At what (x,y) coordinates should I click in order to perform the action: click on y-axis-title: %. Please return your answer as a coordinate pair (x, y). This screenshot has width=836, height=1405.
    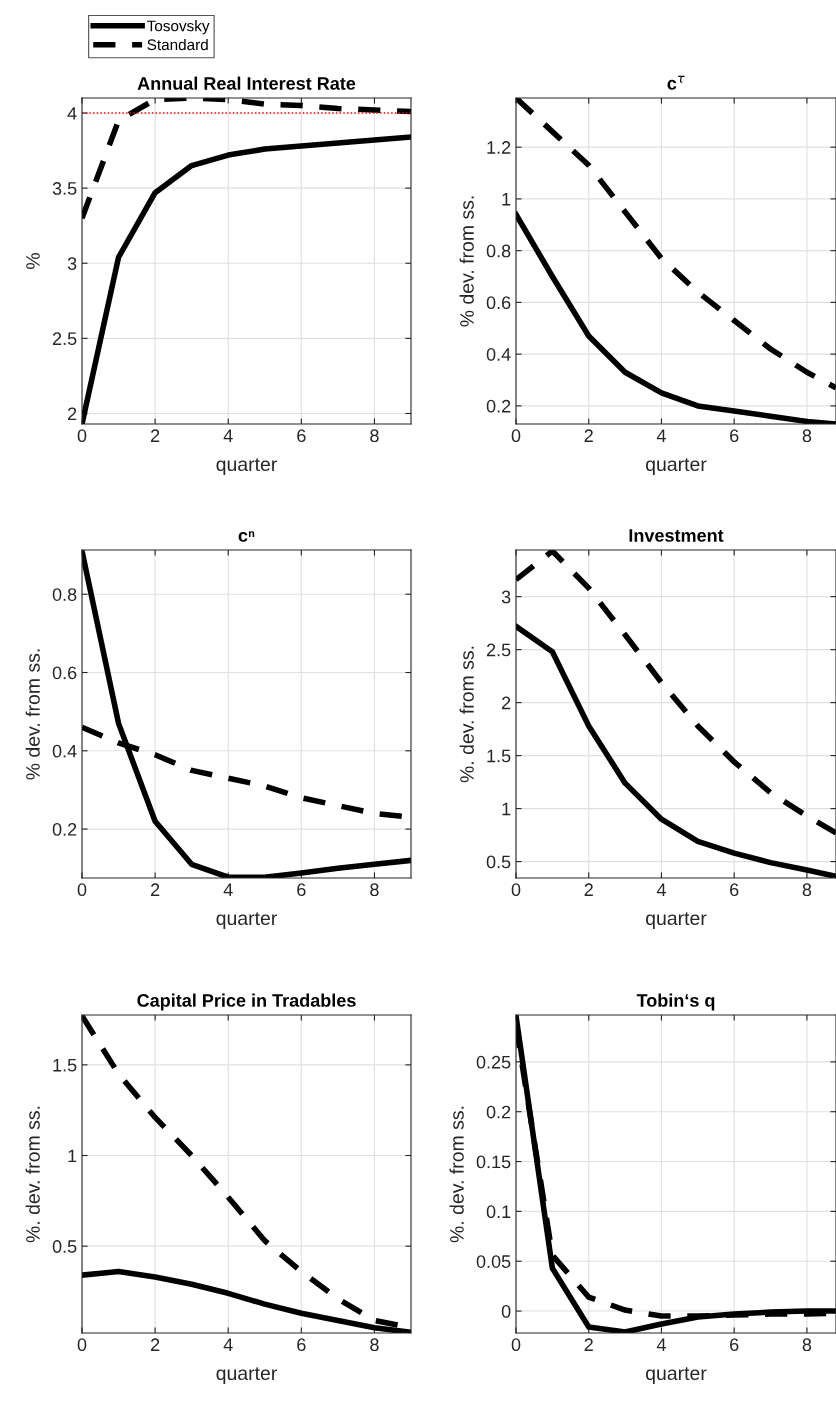
    Looking at the image, I should click on (33, 261).